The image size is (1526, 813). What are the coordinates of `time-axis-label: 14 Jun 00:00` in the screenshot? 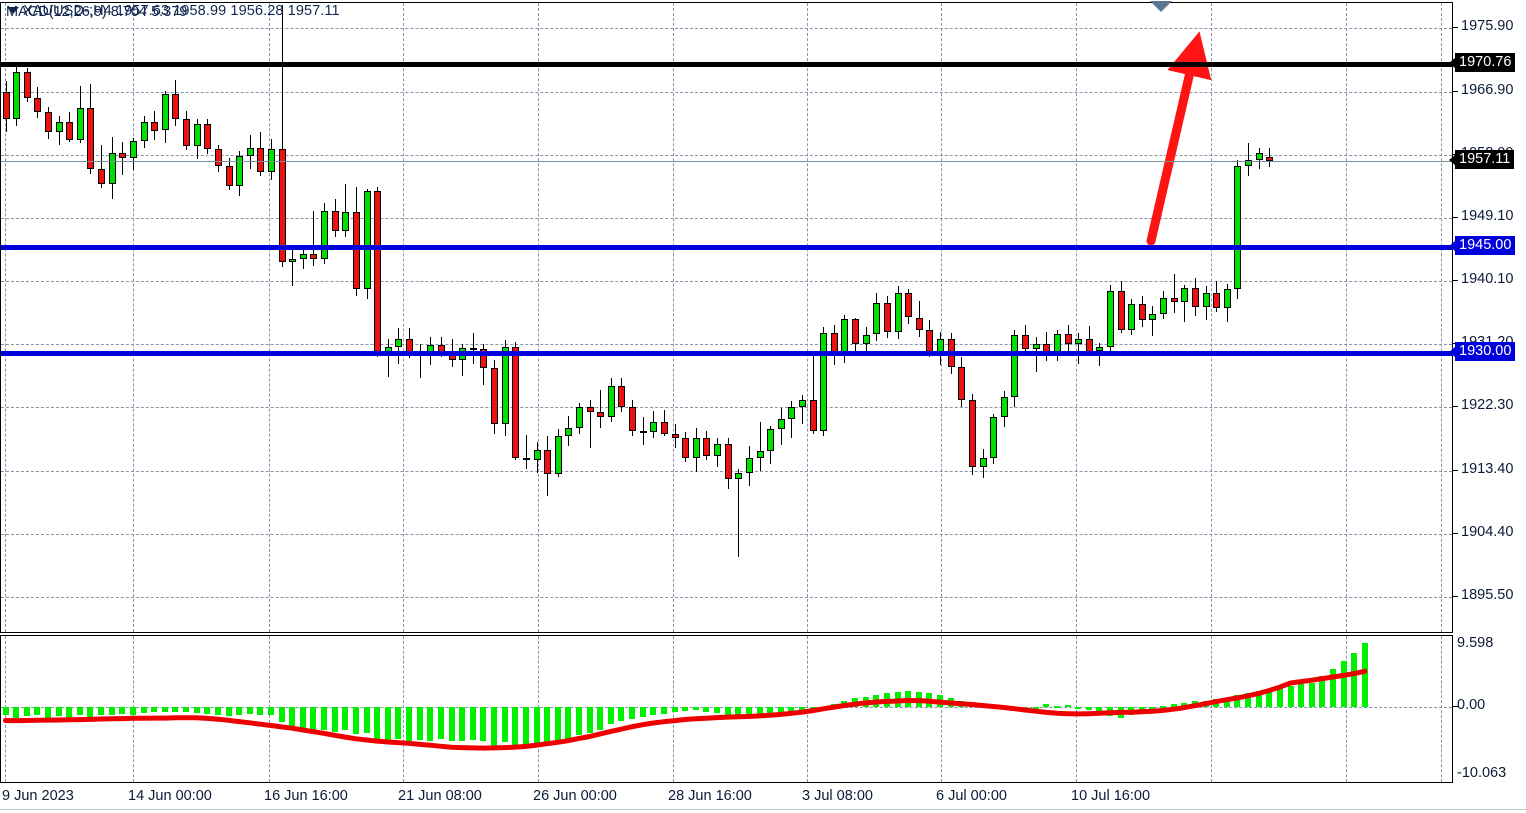 It's located at (170, 796).